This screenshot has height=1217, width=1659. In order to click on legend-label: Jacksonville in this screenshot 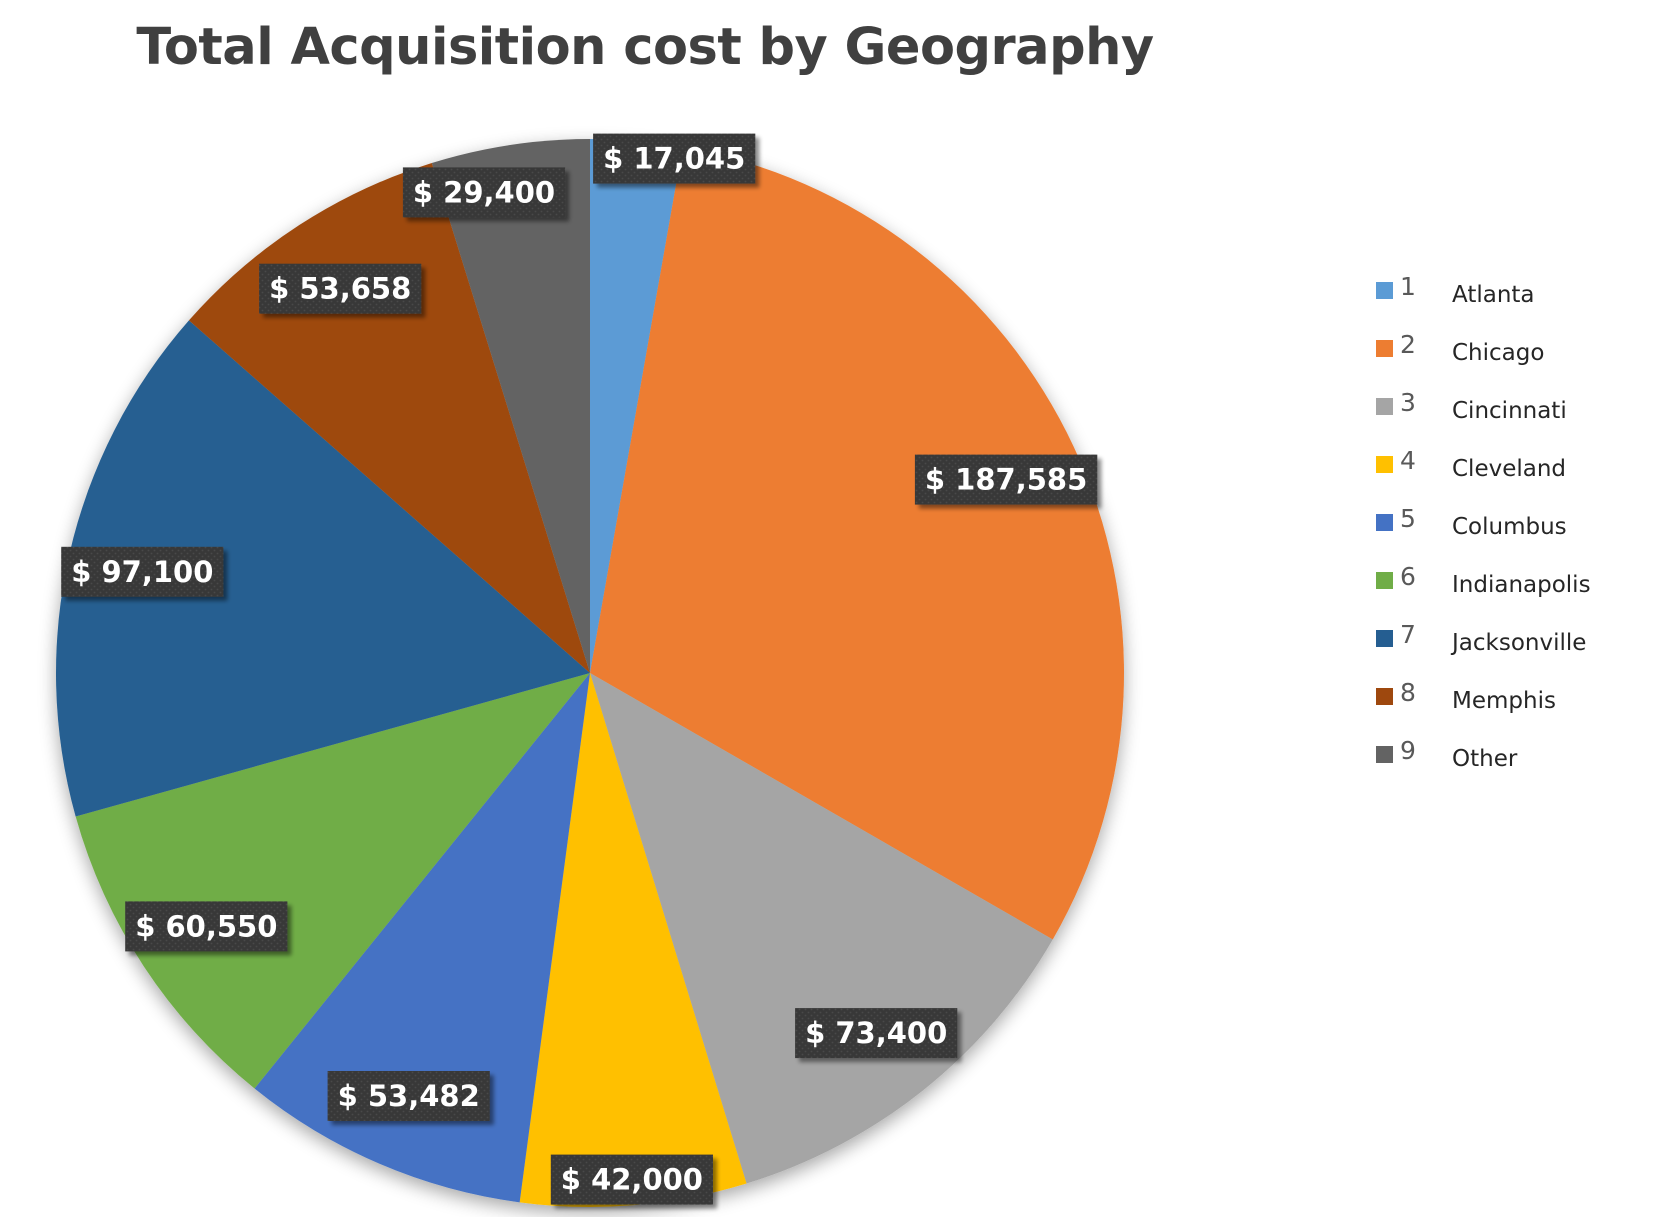, I will do `click(1519, 643)`.